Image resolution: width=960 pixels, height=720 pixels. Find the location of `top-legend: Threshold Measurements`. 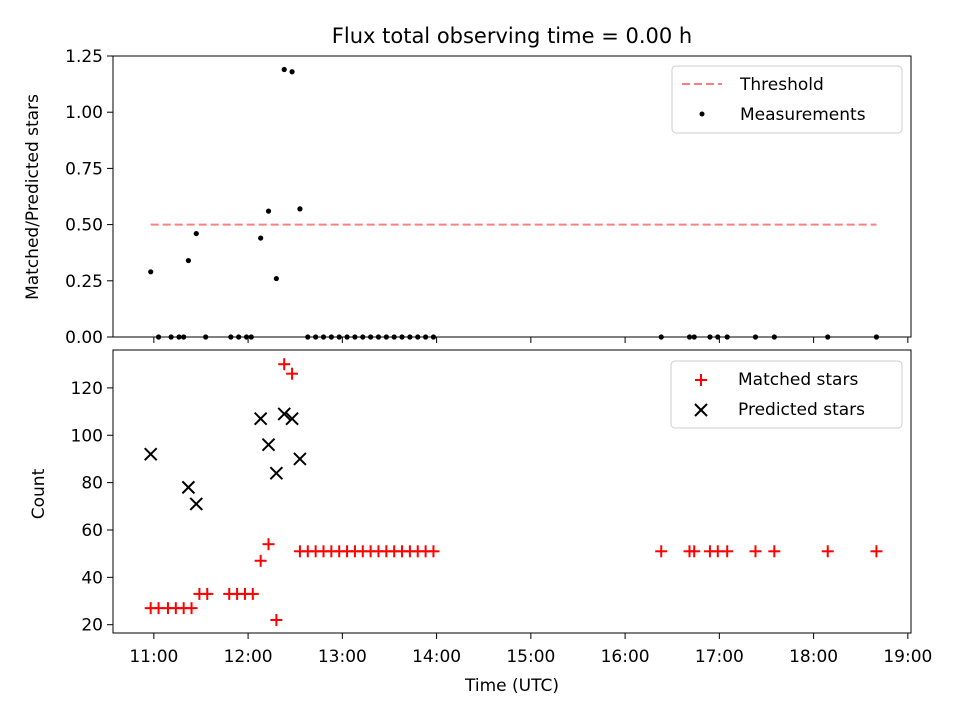

top-legend: Threshold Measurements is located at coordinates (787, 99).